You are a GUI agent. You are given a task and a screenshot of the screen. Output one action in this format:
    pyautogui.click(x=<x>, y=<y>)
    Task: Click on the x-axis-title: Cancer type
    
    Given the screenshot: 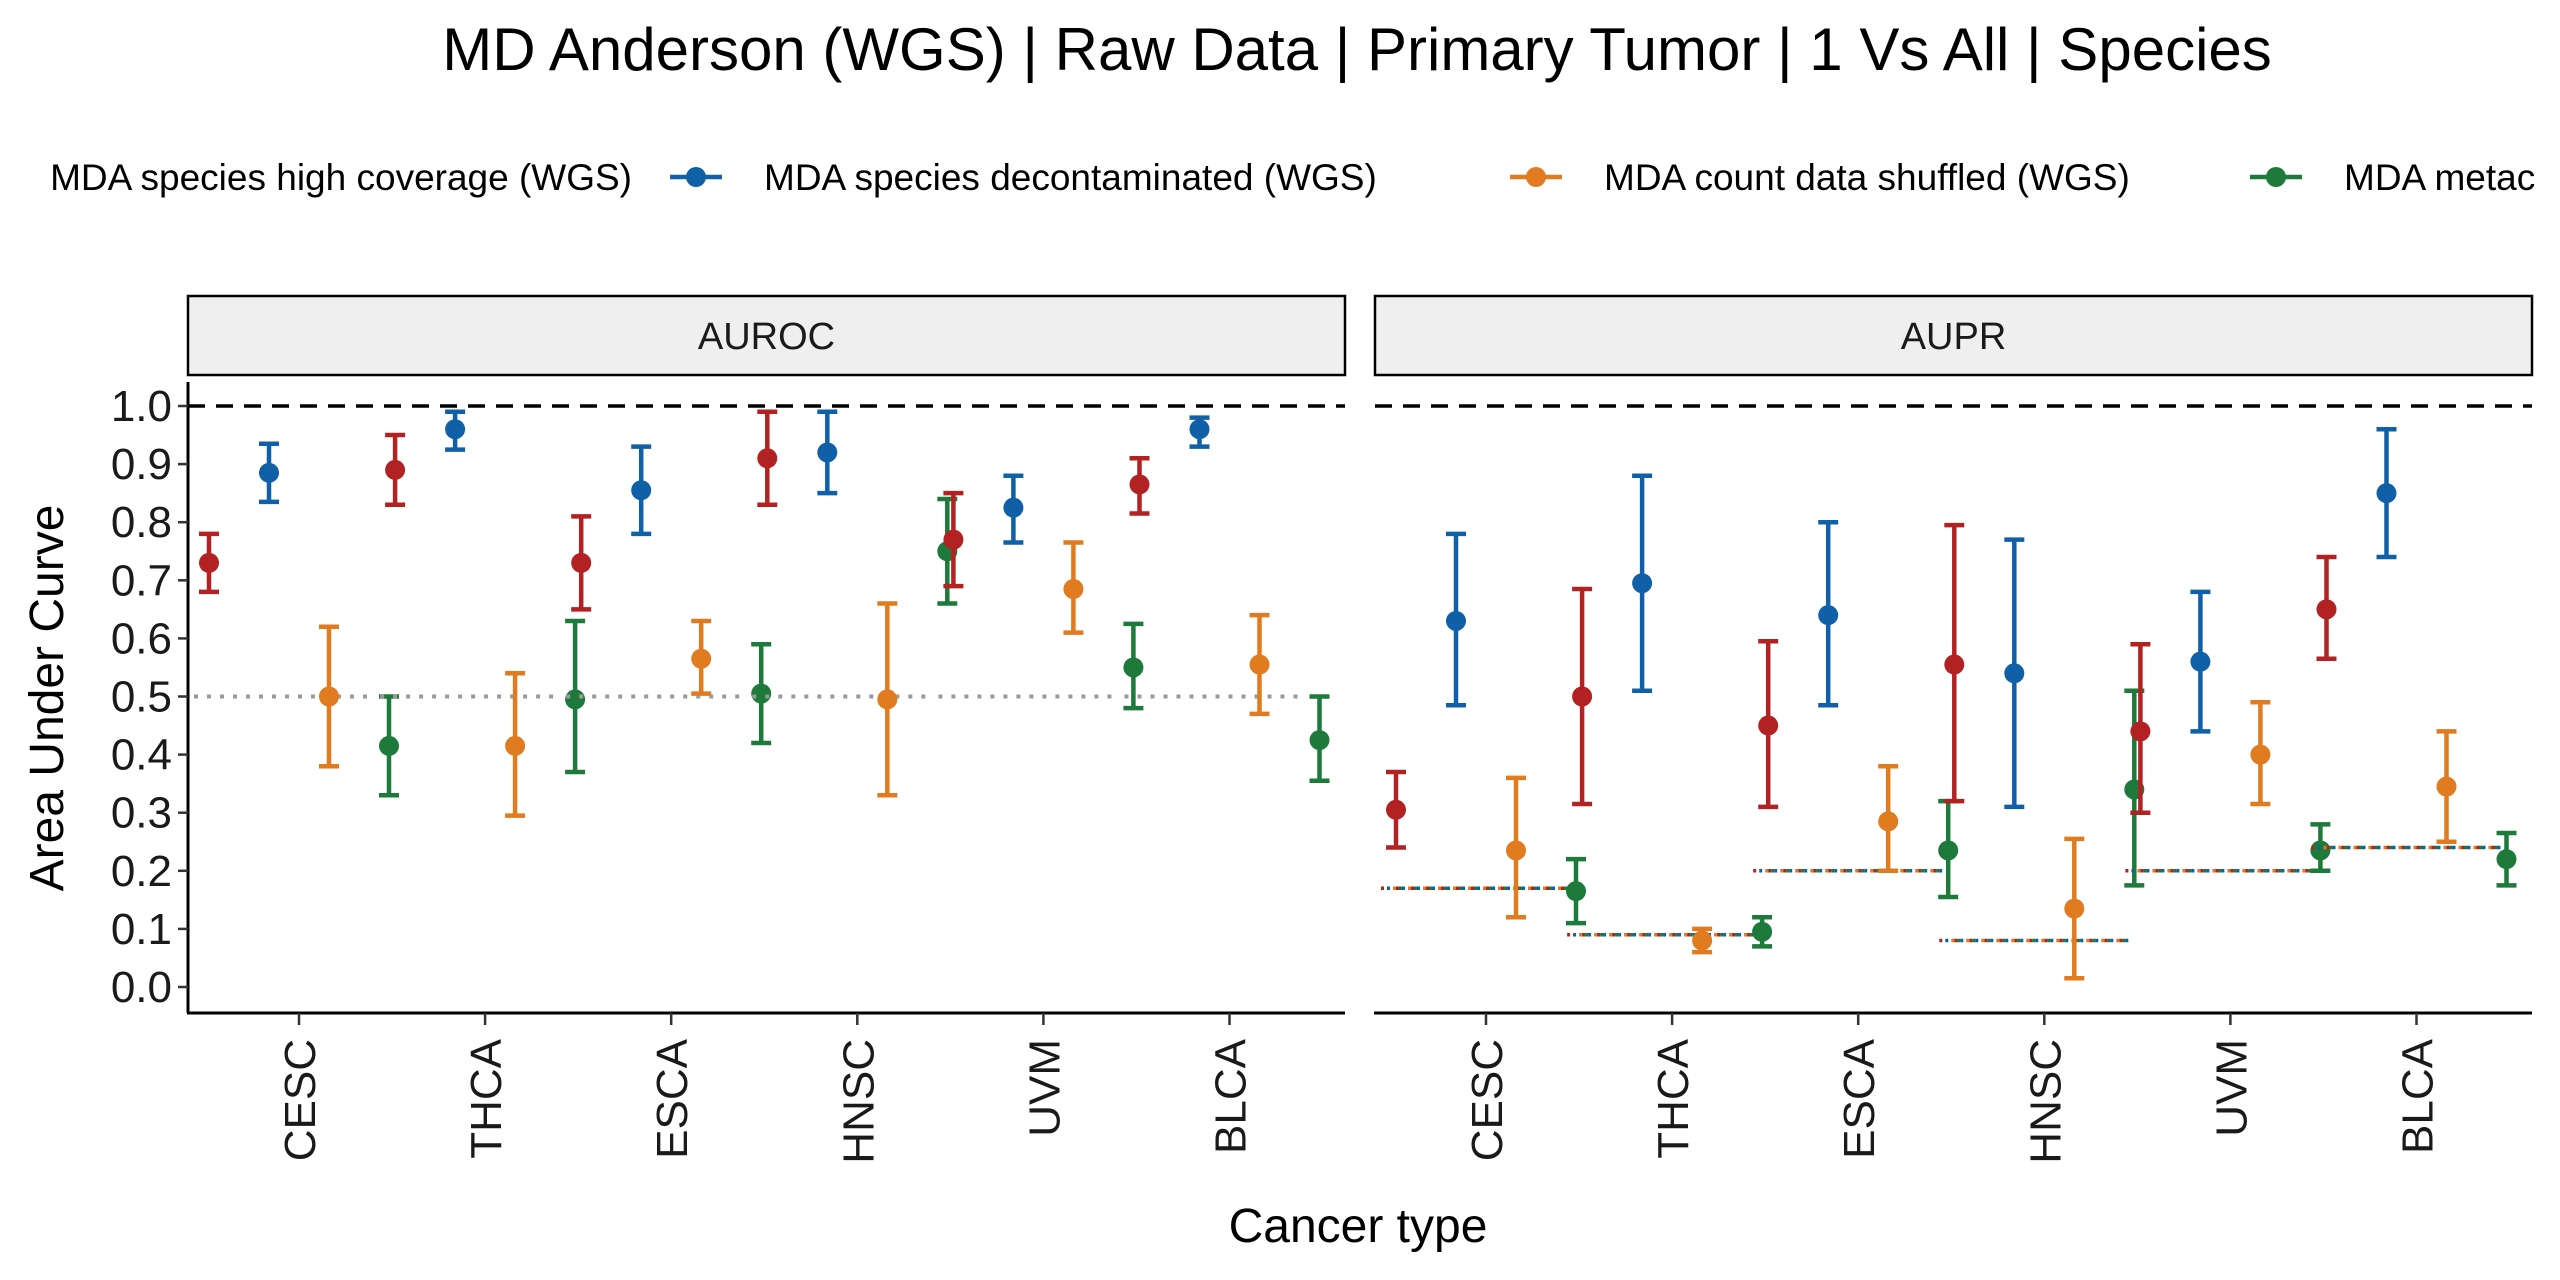 What is the action you would take?
    pyautogui.click(x=1358, y=1226)
    